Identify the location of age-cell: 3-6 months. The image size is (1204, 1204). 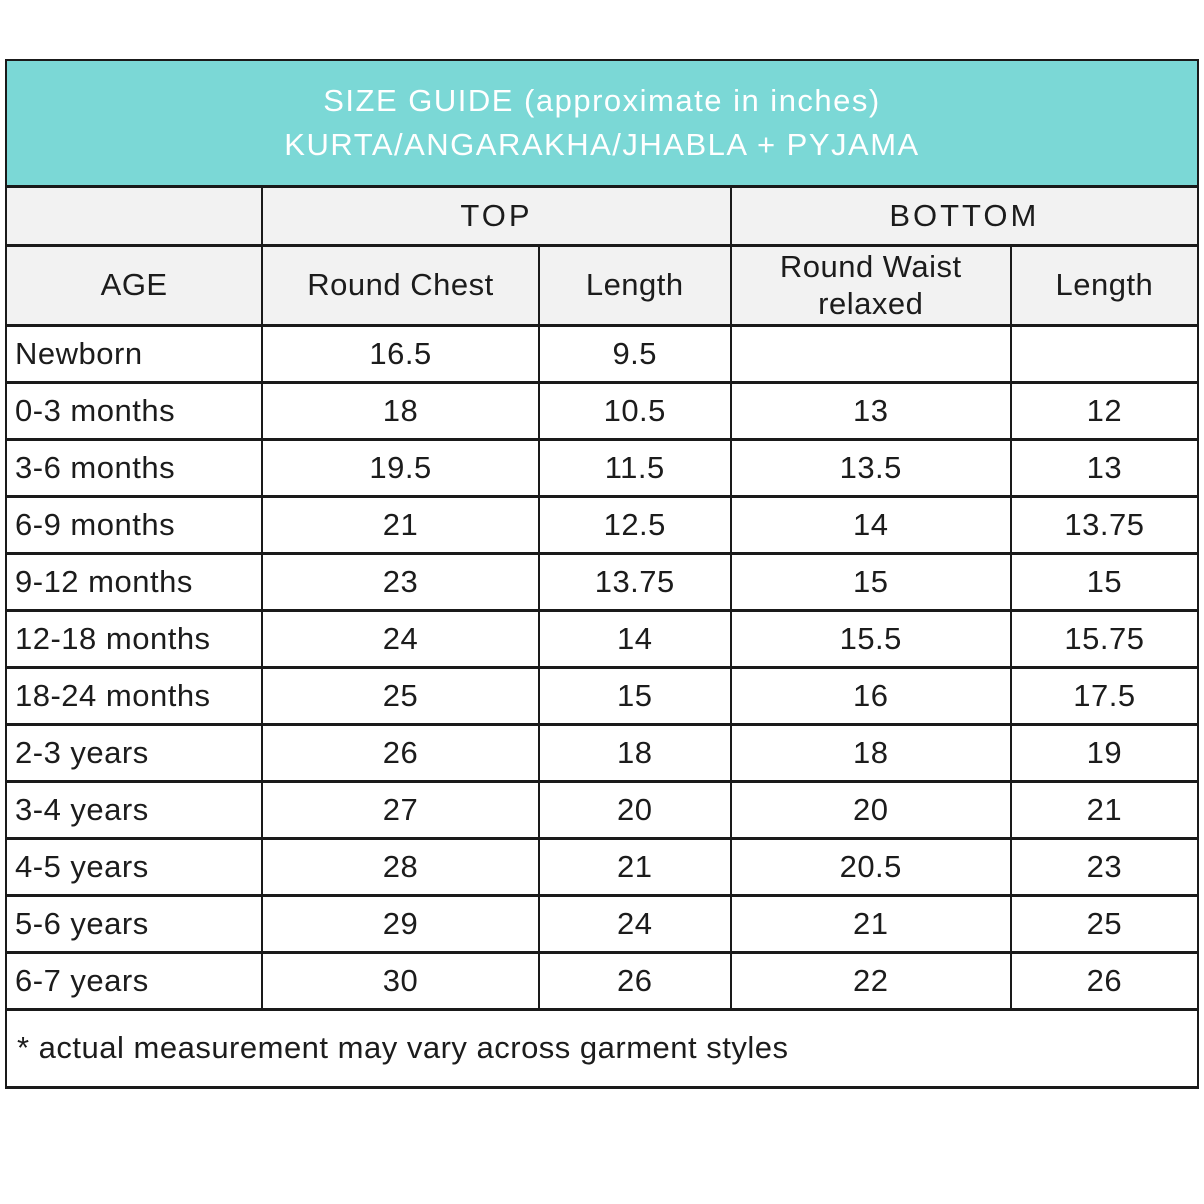
(134, 467).